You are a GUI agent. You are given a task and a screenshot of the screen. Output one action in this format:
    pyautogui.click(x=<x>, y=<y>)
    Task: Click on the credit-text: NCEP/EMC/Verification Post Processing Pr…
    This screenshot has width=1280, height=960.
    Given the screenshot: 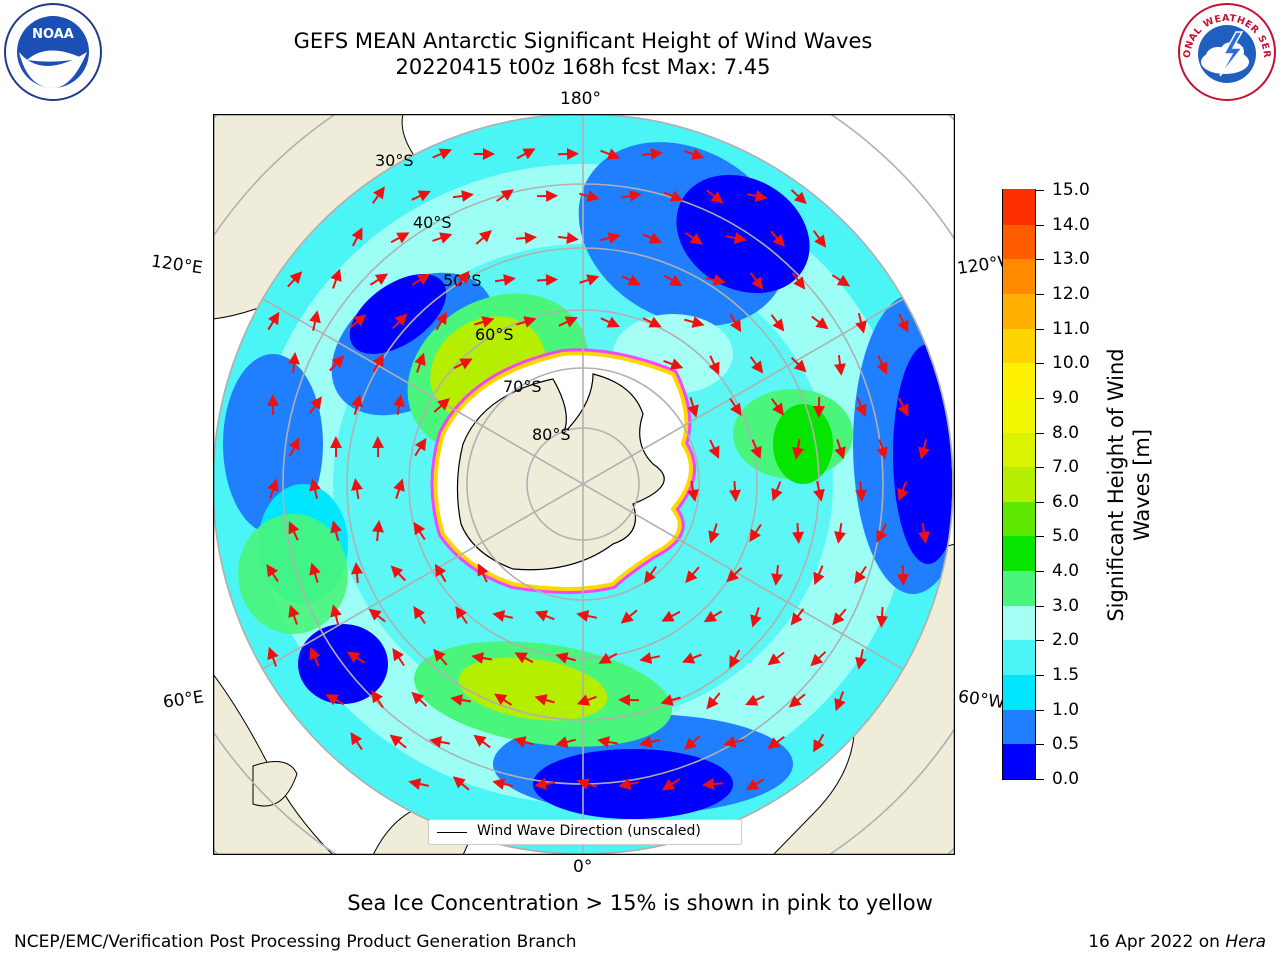 What is the action you would take?
    pyautogui.click(x=295, y=942)
    